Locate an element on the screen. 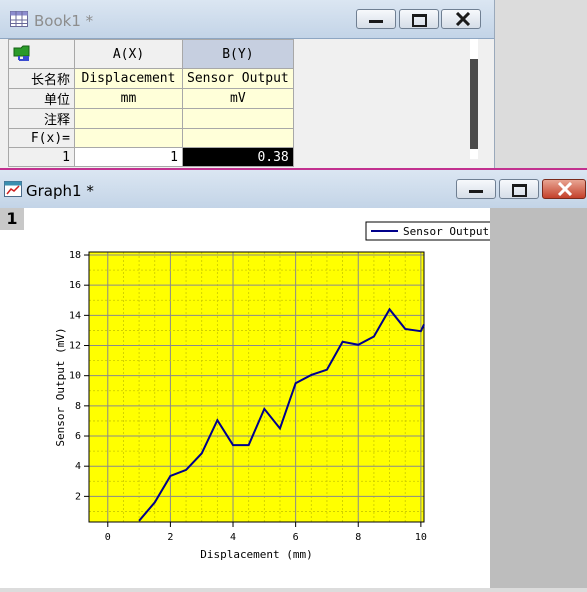 Image resolution: width=587 pixels, height=592 pixels. y-tick-label: 4 is located at coordinates (78, 466).